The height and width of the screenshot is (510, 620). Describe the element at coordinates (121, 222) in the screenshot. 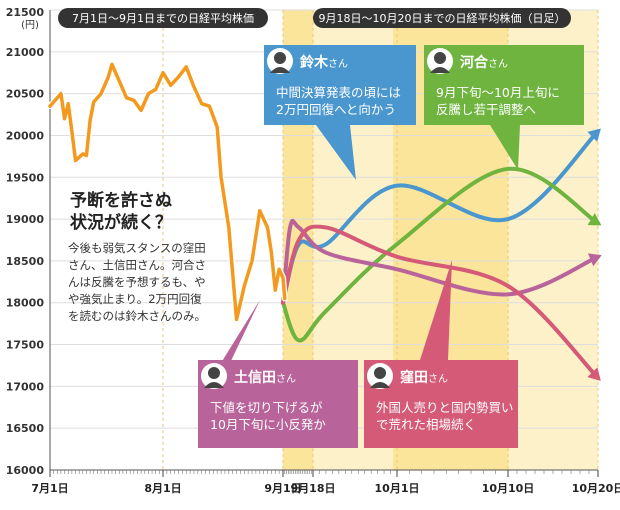

I see `annotation-title: 状況が続く？` at that location.